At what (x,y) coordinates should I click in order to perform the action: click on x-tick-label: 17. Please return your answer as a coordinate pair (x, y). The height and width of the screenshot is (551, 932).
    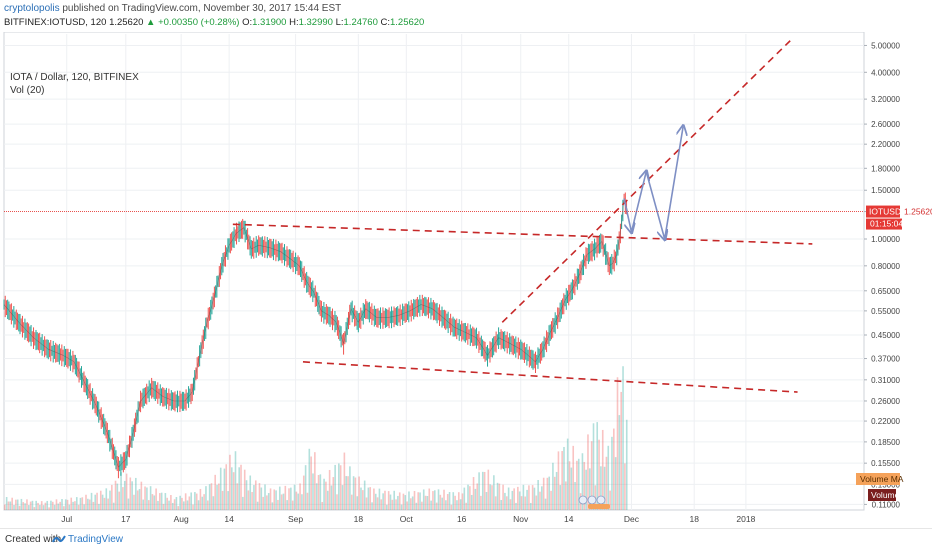
    Looking at the image, I should click on (126, 519).